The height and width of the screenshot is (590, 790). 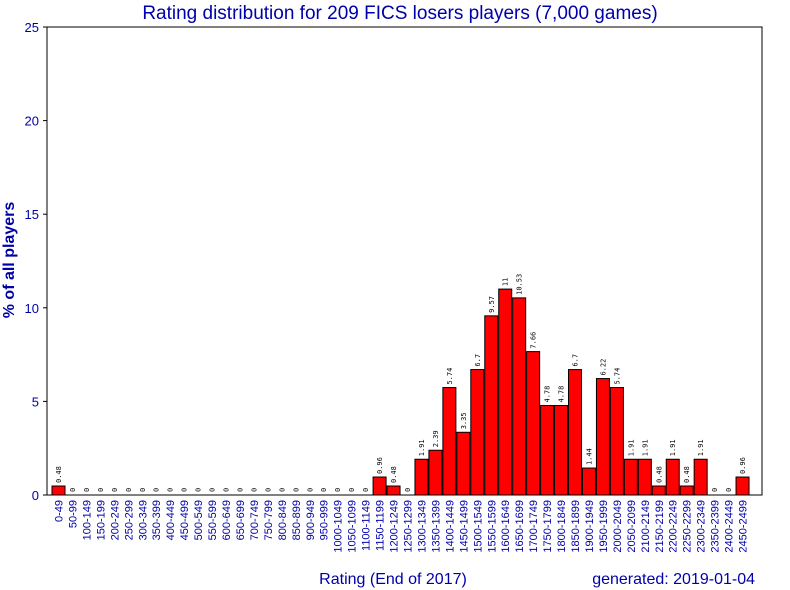 I want to click on y-axis-ticks: 0 5 10 15 20 25, so click(x=36, y=261).